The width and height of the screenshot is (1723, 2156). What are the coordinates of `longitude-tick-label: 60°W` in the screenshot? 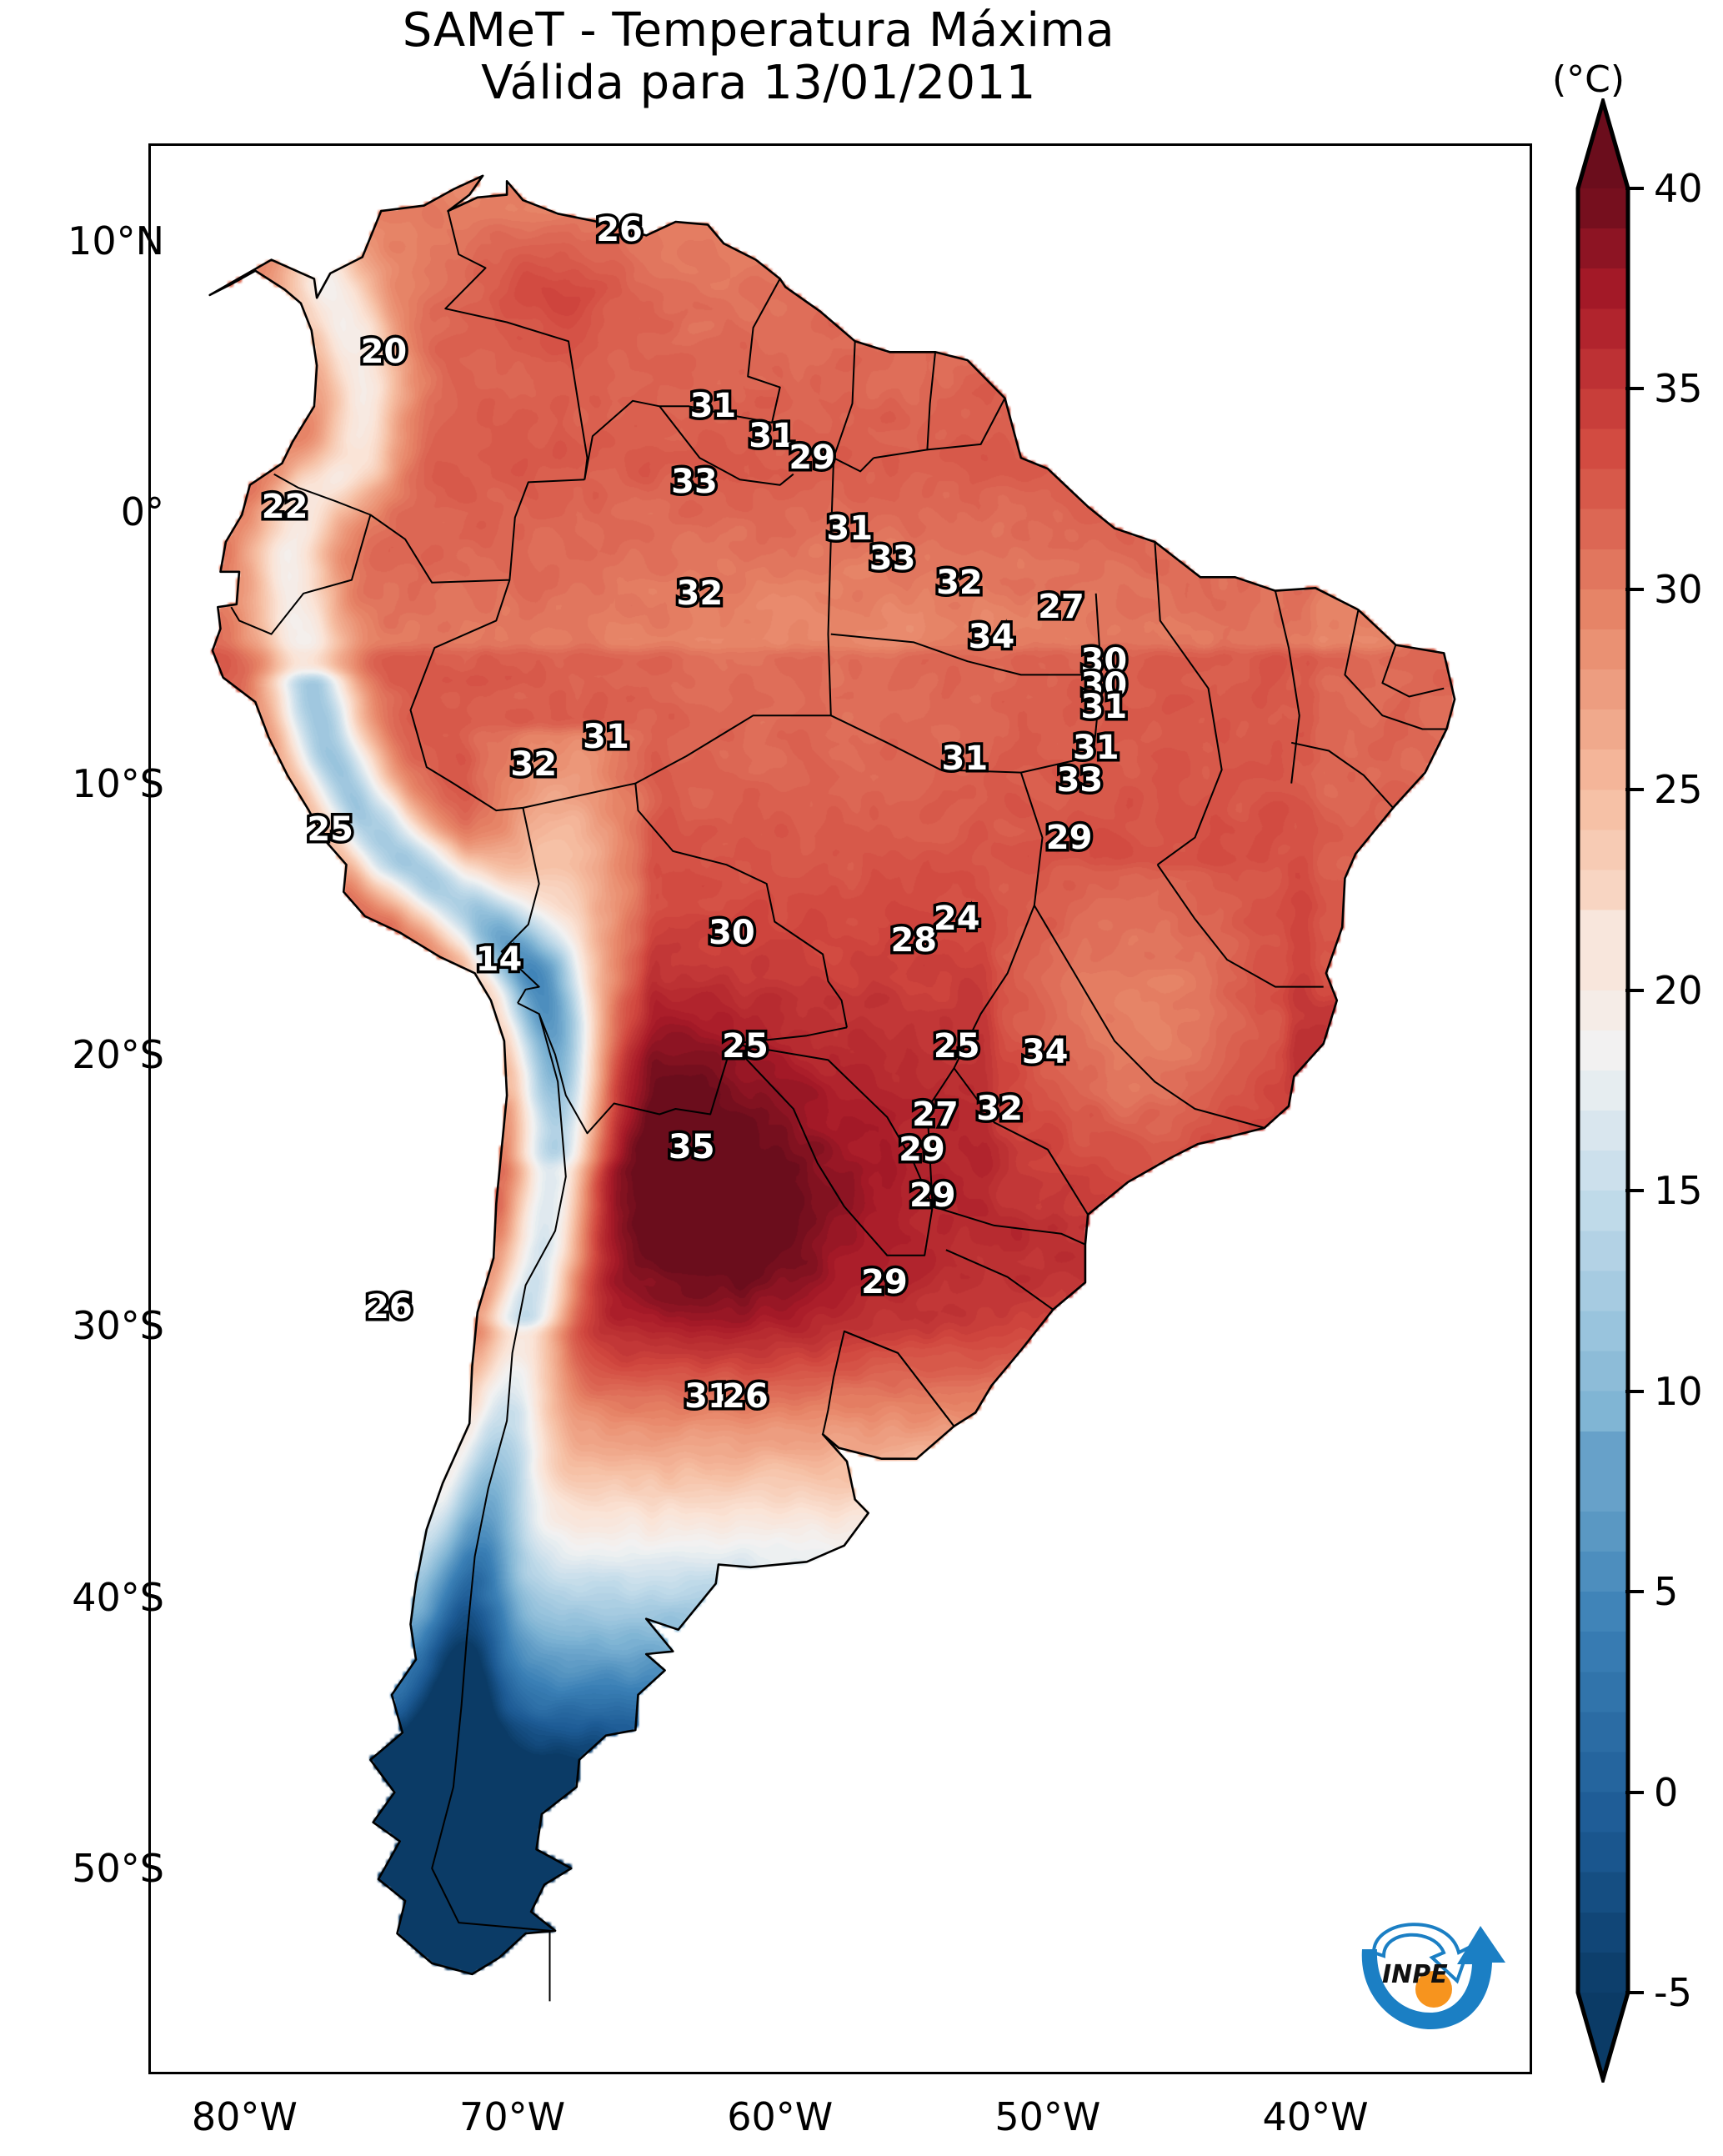 It's located at (780, 2116).